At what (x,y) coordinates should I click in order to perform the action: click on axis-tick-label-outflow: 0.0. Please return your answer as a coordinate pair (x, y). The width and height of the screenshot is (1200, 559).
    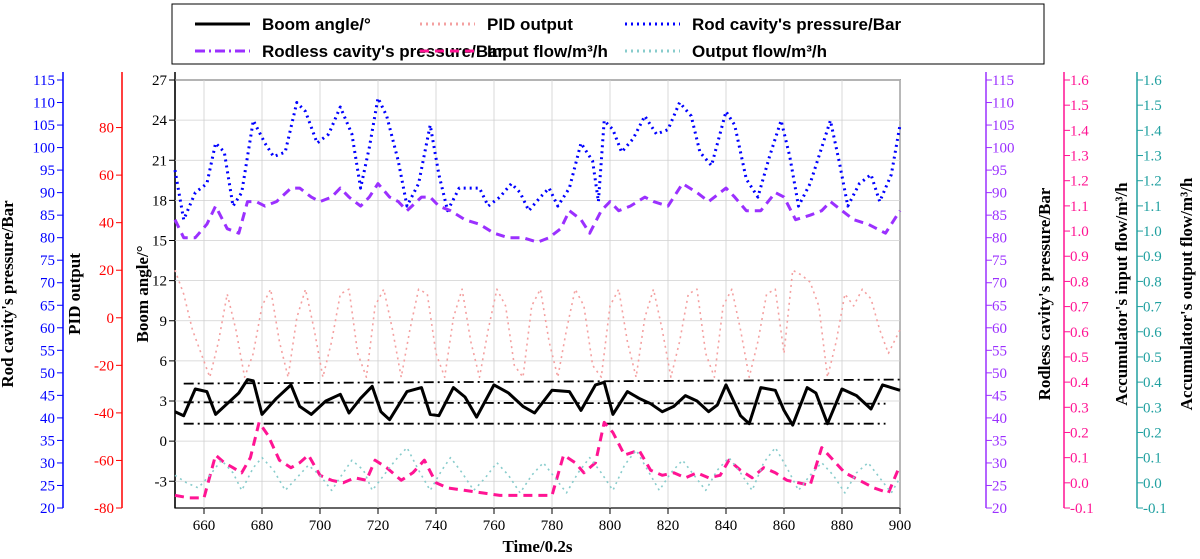
    Looking at the image, I should click on (1152, 484).